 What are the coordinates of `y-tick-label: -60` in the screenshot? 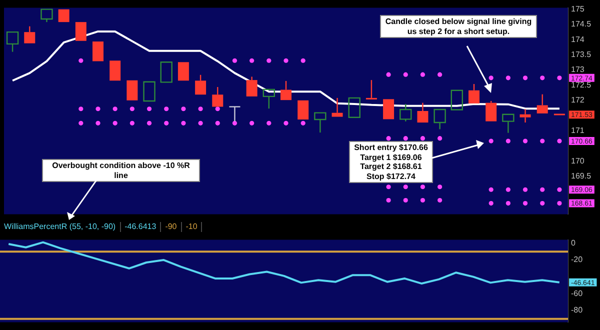 It's located at (577, 293).